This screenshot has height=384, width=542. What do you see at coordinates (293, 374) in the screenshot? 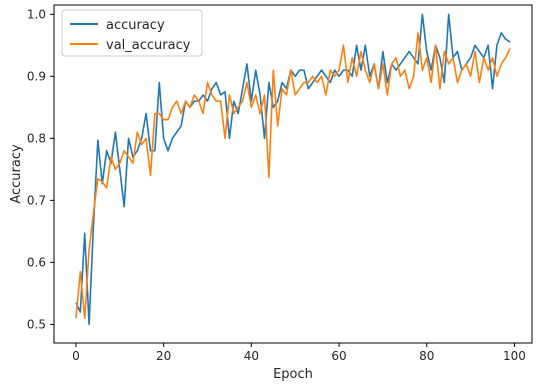
I see `x-axis-label: Epoch` at bounding box center [293, 374].